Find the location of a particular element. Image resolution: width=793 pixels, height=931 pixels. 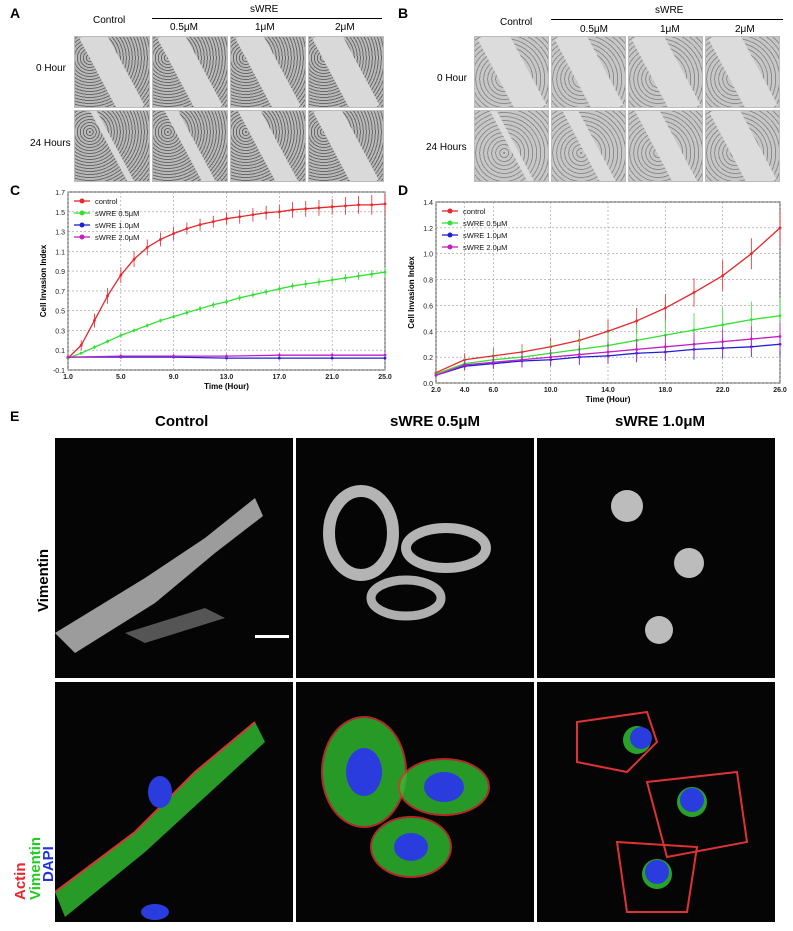

y-tick-label: 1.5 is located at coordinates (60, 213).